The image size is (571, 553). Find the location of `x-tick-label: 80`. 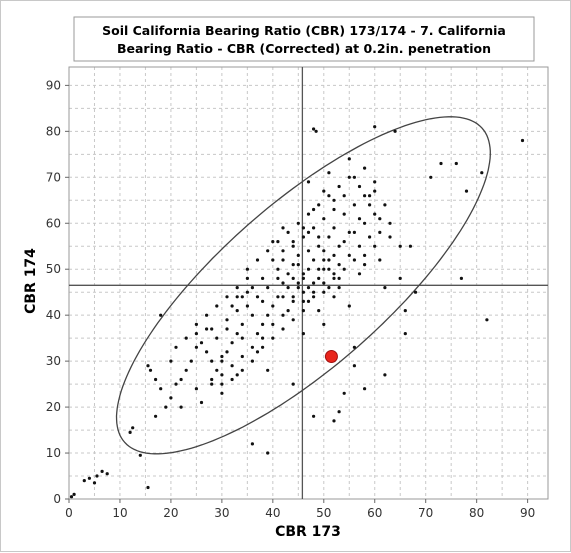

x-tick-label: 80 is located at coordinates (476, 513).